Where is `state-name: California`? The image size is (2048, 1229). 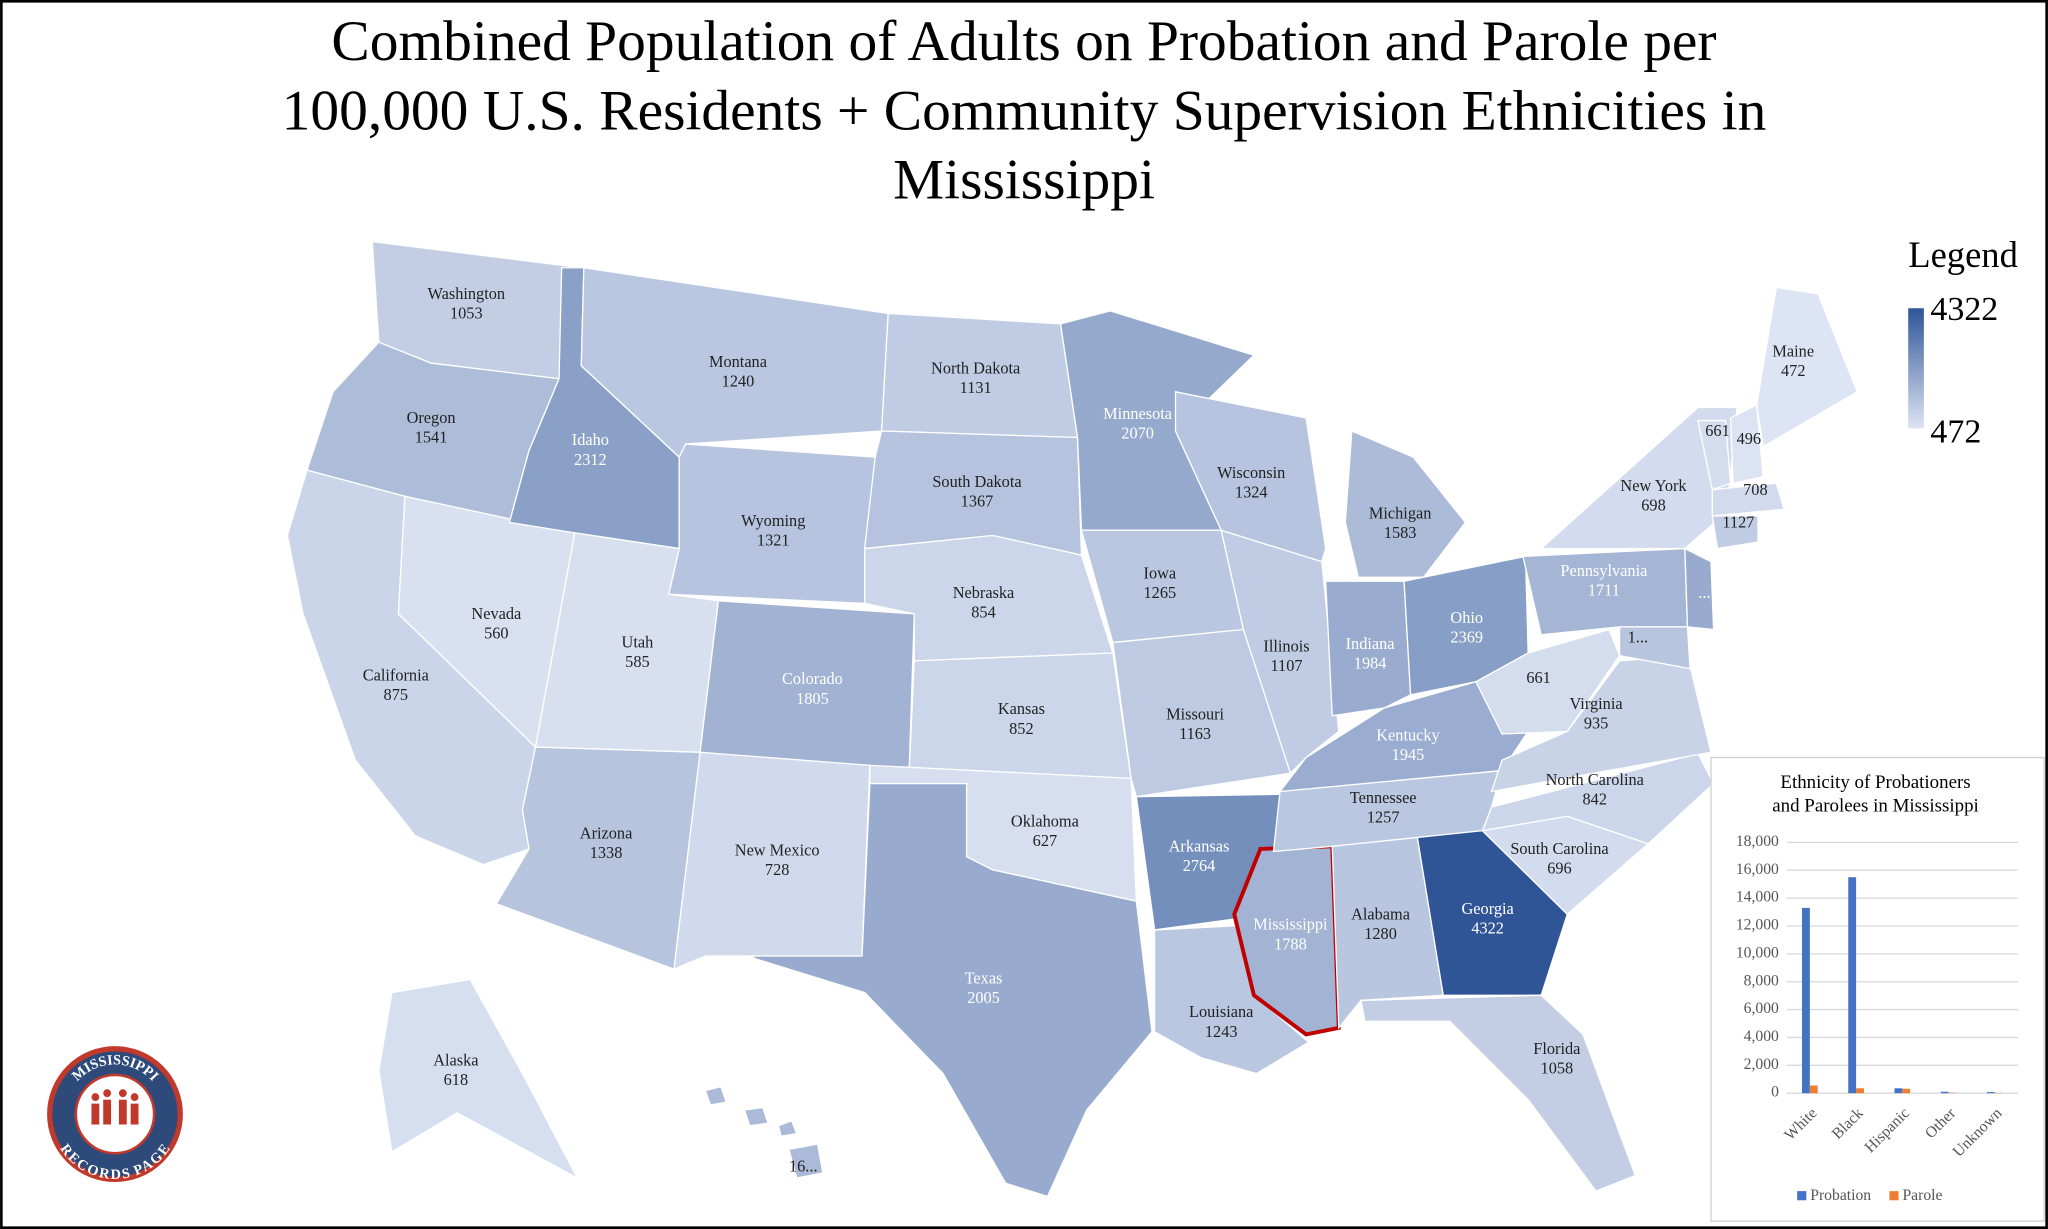 state-name: California is located at coordinates (396, 674).